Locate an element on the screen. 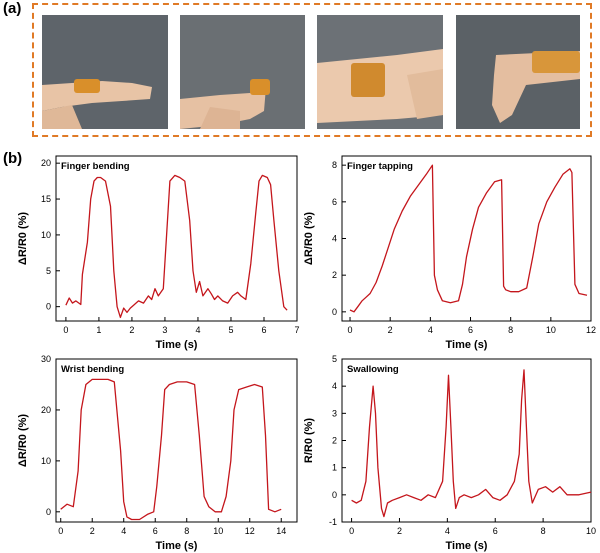 This screenshot has width=600, height=553. finger-bent-photo is located at coordinates (242, 72).